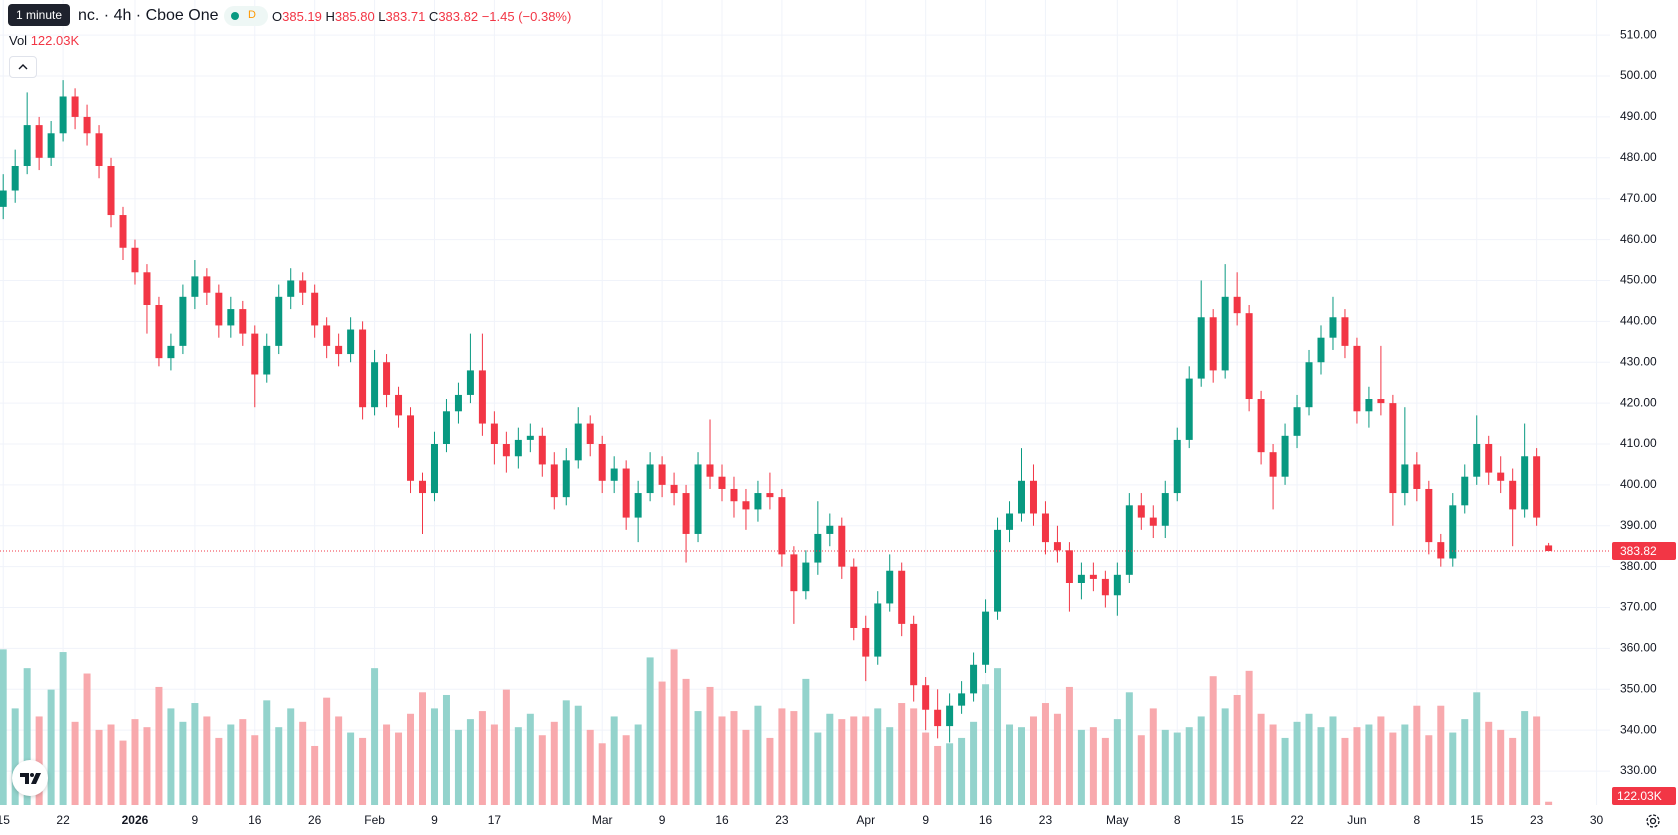 This screenshot has height=835, width=1678. I want to click on legend-key: H, so click(330, 16).